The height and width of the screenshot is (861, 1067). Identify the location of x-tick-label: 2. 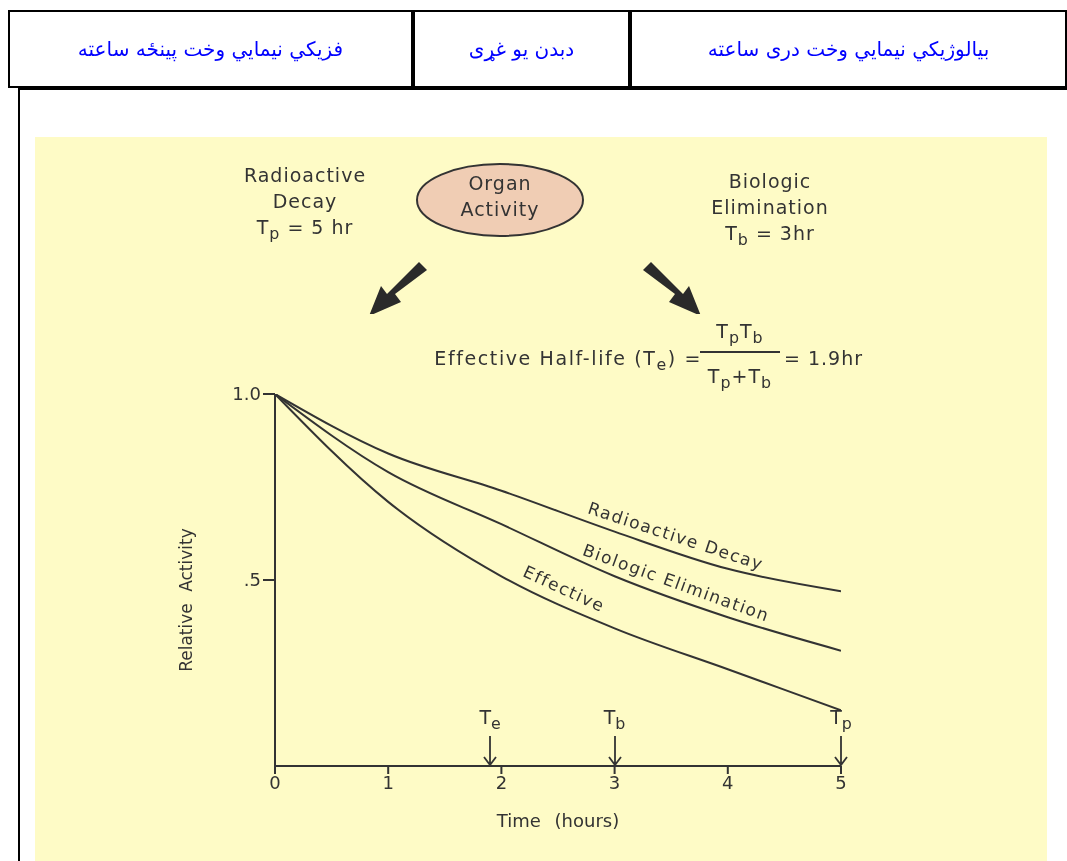
(501, 782).